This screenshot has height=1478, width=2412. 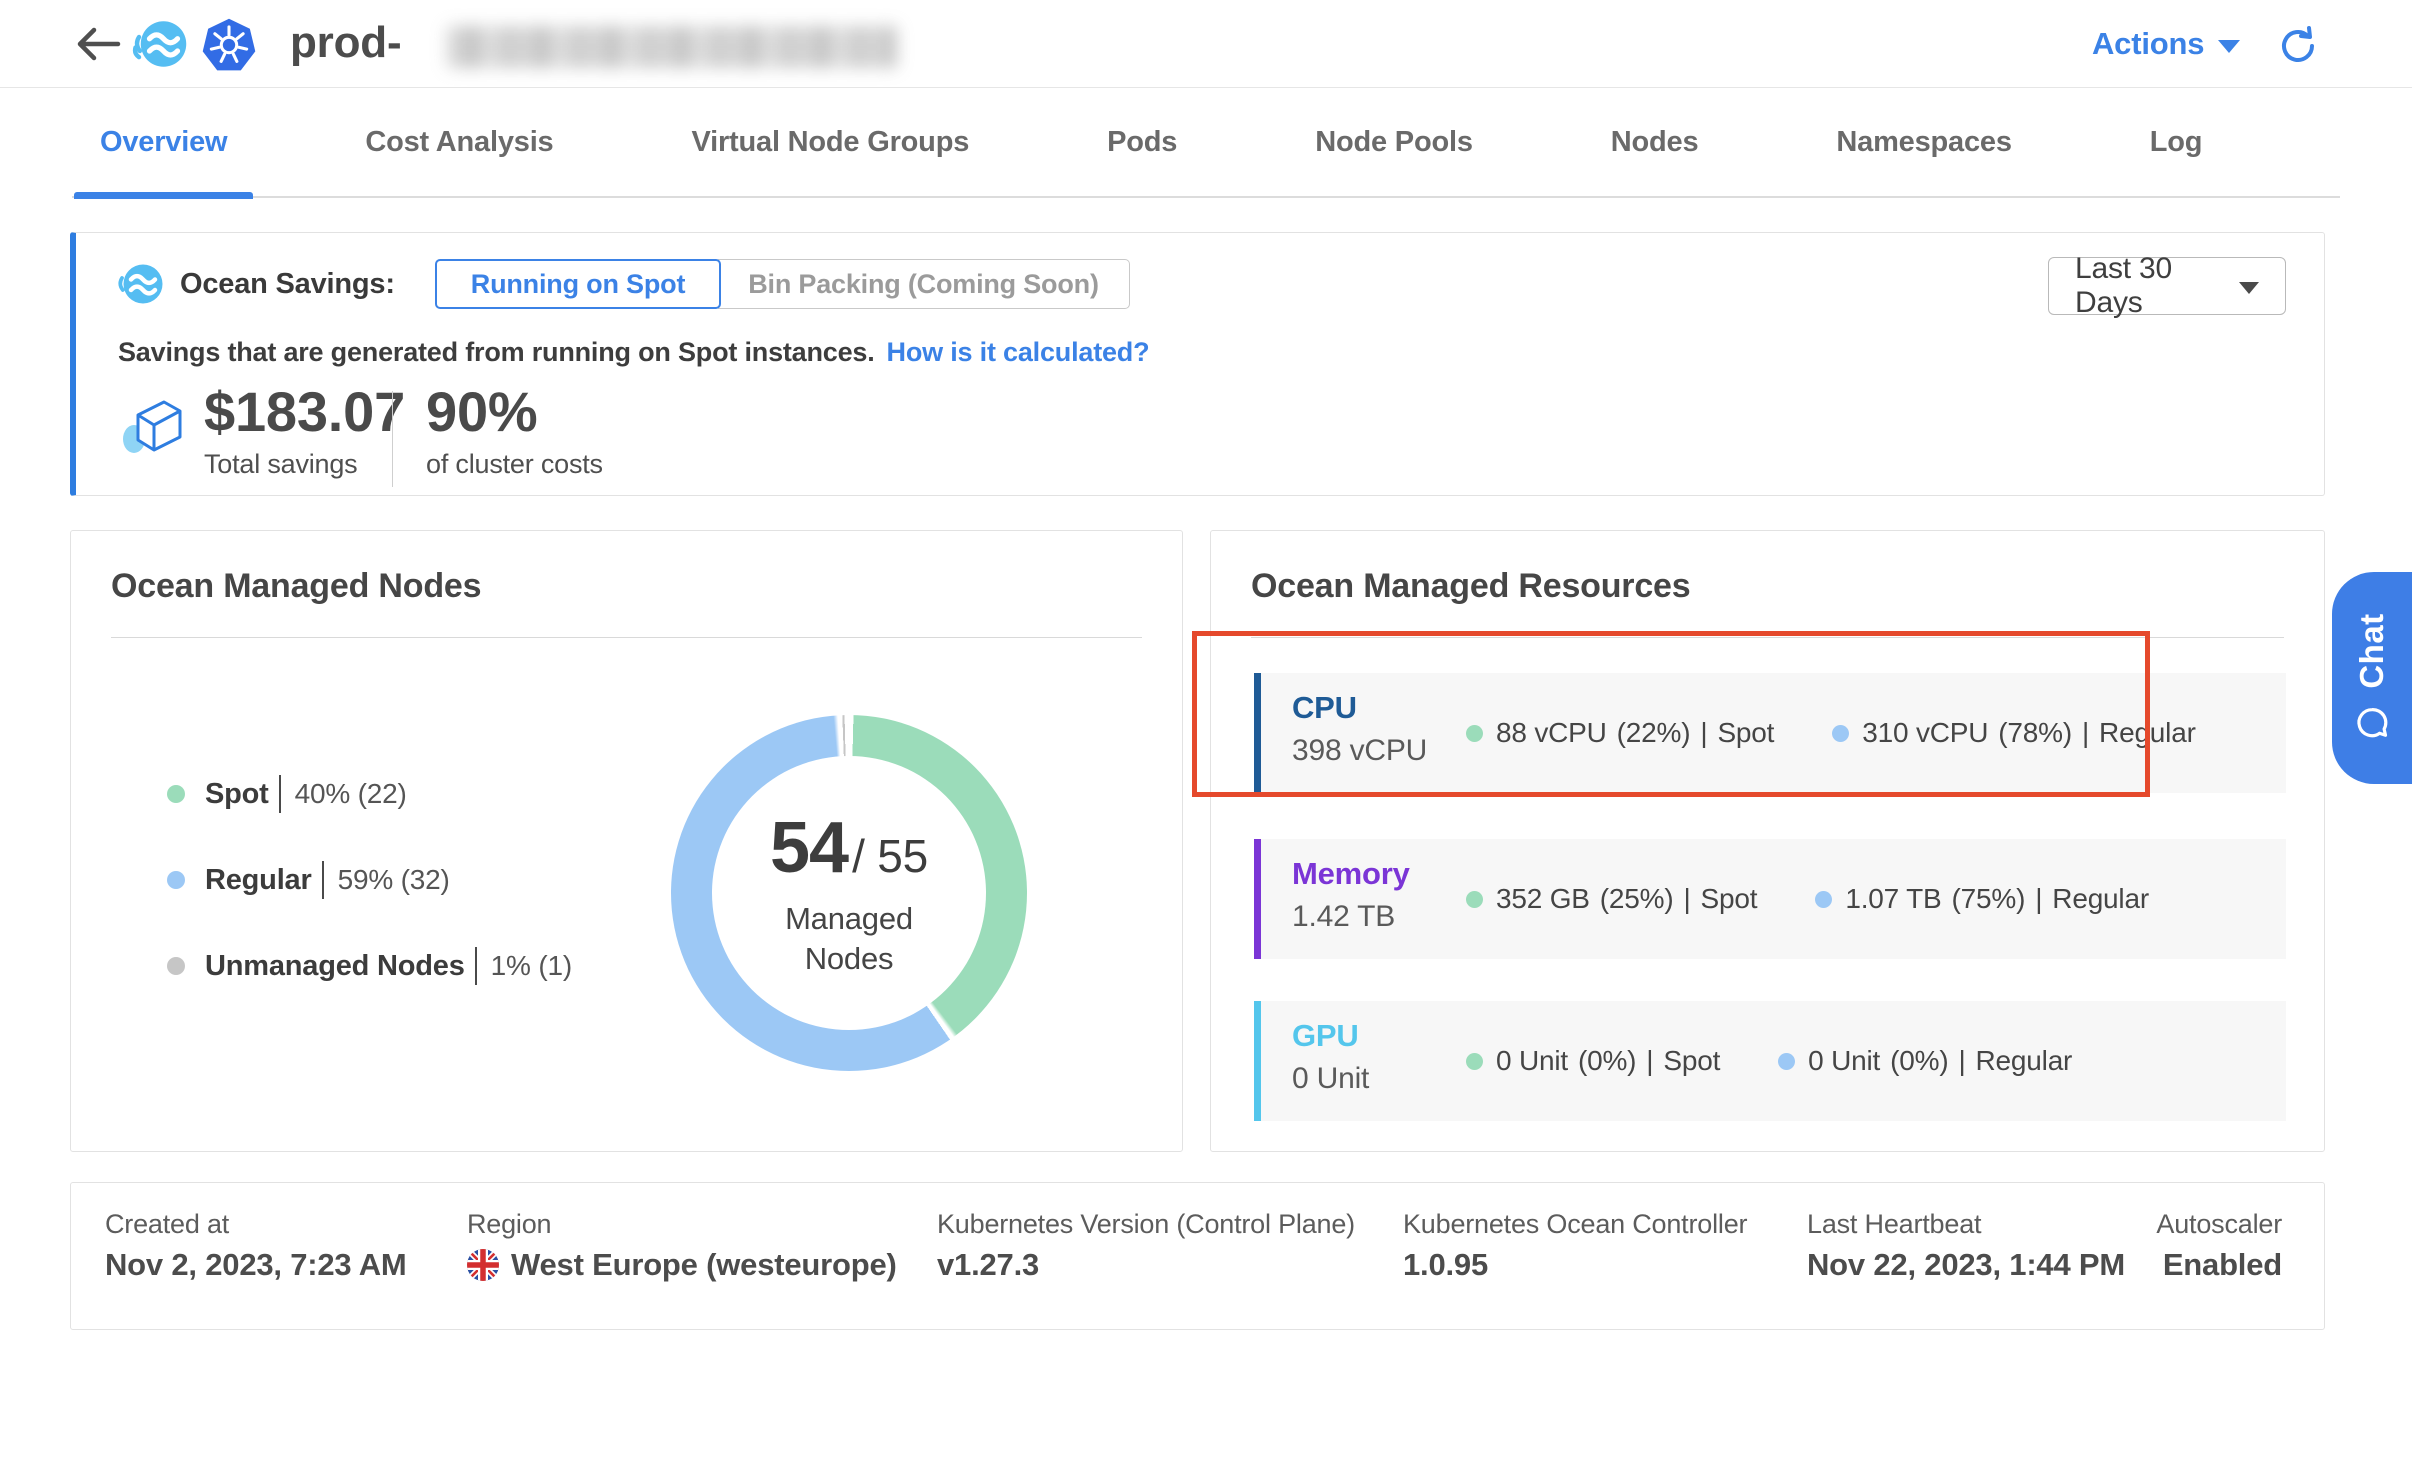 What do you see at coordinates (2167, 285) in the screenshot?
I see `period-dropdown: Last 30 Days` at bounding box center [2167, 285].